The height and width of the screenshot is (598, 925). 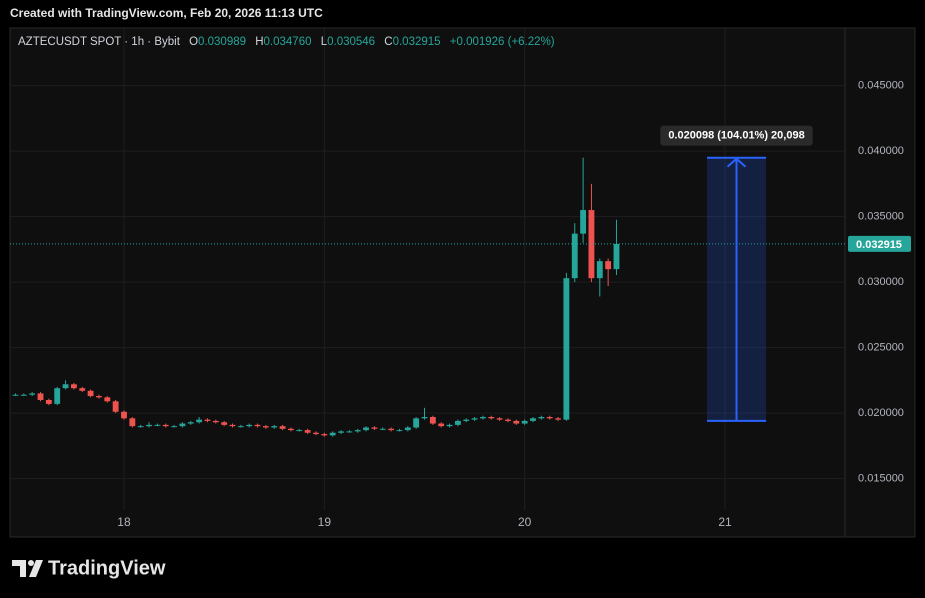 I want to click on logo: TradingView, so click(x=89, y=568).